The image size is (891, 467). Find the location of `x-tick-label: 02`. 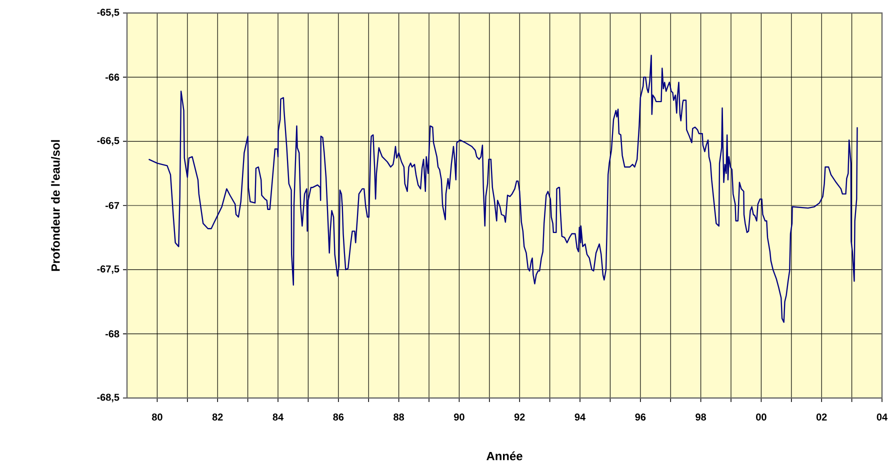

x-tick-label: 02 is located at coordinates (821, 417).